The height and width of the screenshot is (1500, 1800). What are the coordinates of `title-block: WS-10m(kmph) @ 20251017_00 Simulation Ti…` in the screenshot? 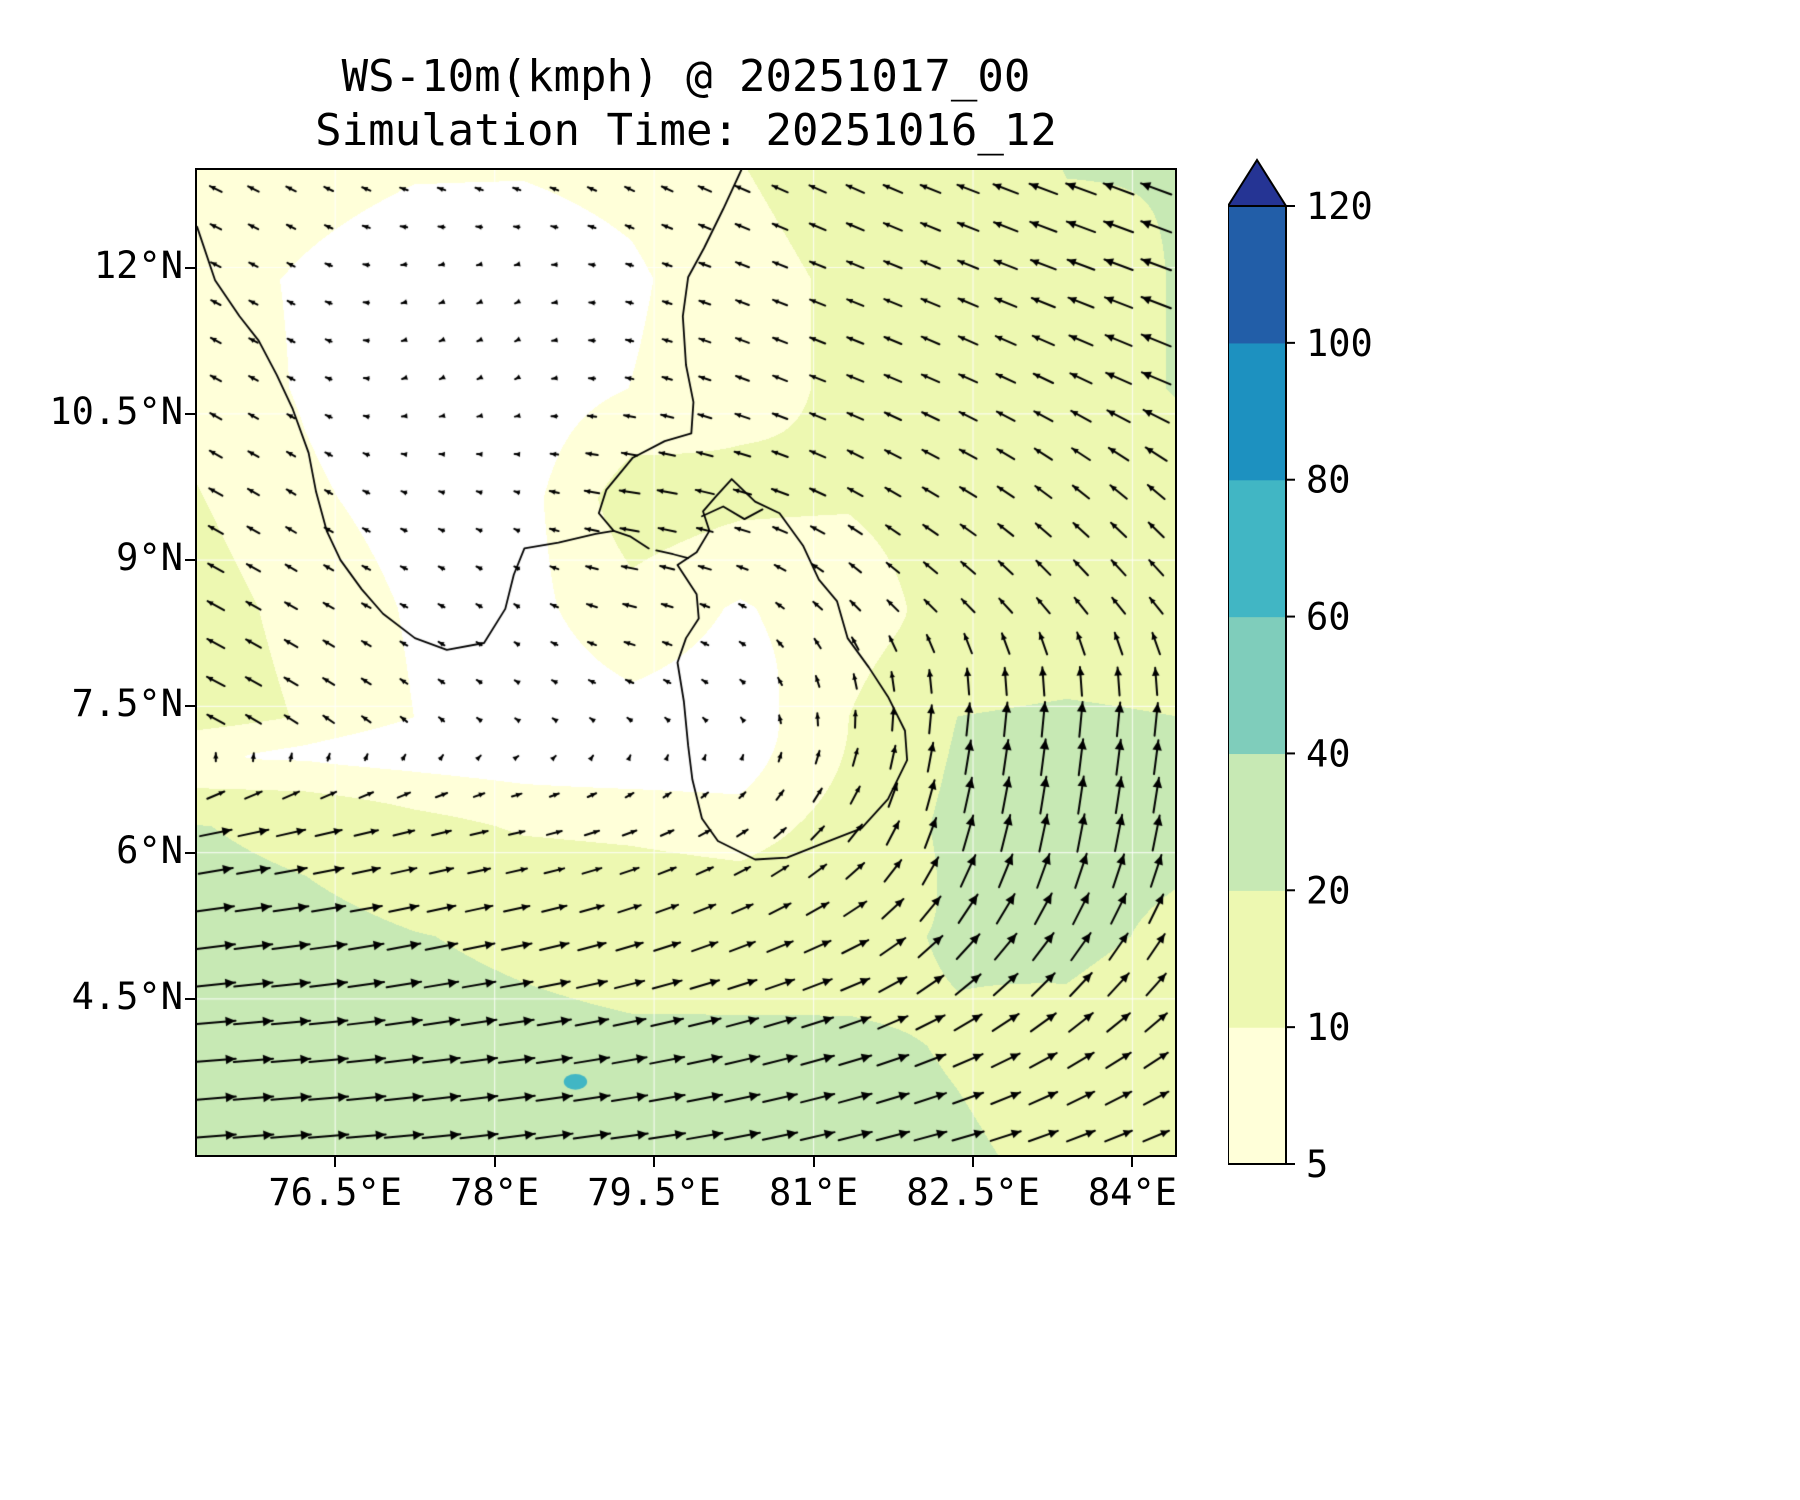 It's located at (686, 103).